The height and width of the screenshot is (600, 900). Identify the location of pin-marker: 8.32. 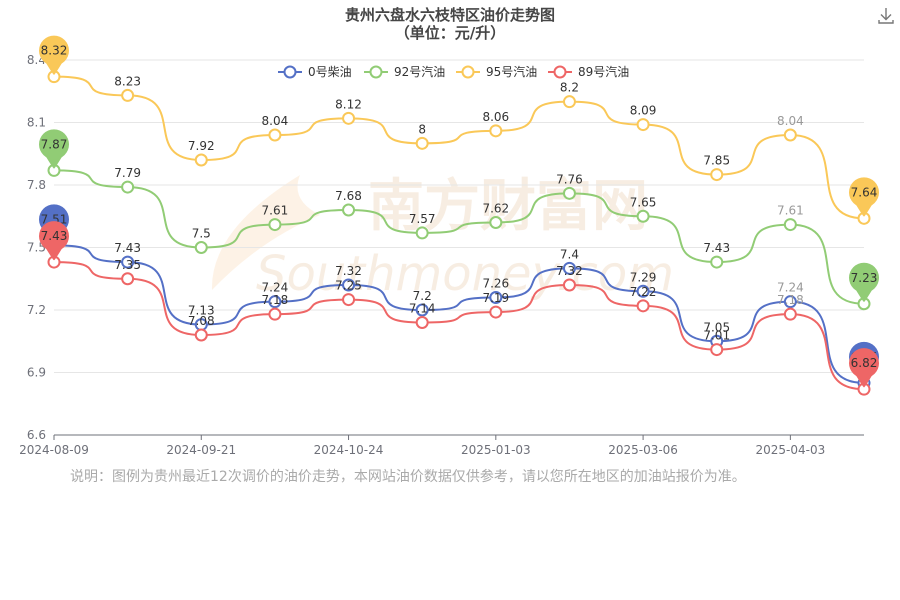
(54, 55).